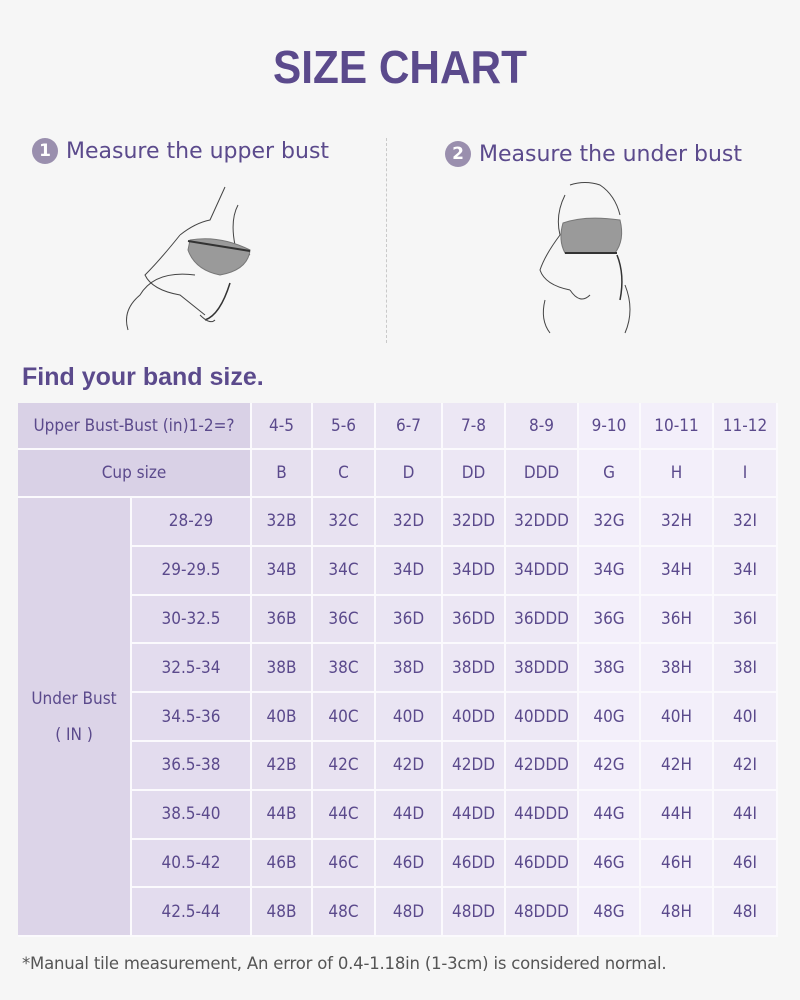  What do you see at coordinates (542, 426) in the screenshot?
I see `diff-cell: 8-9` at bounding box center [542, 426].